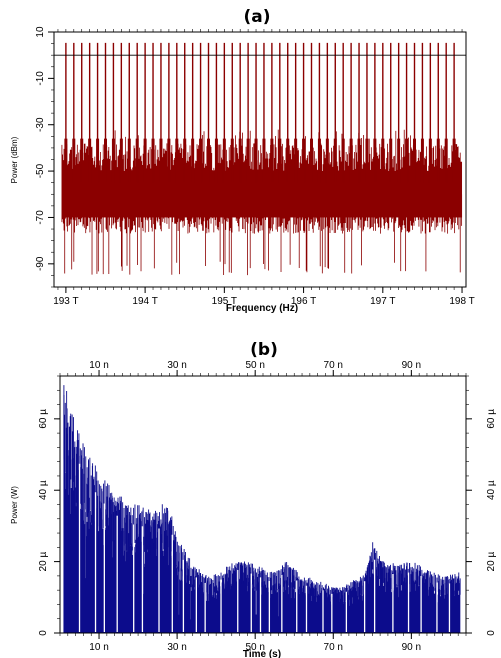 The width and height of the screenshot is (501, 658). What do you see at coordinates (98, 647) in the screenshot?
I see `chart-b-x-tick-label: 10 n` at bounding box center [98, 647].